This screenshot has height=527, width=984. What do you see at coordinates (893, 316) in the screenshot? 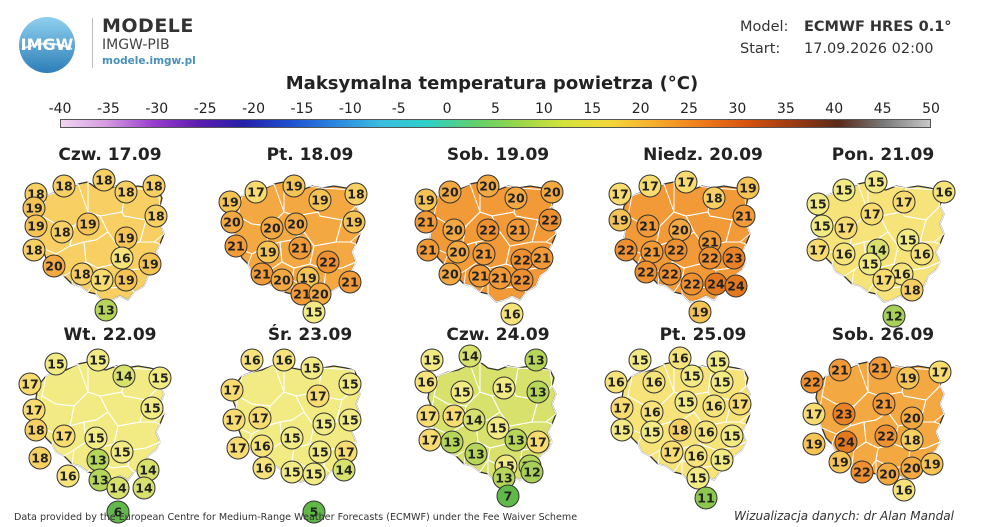
I see `temperature-value: 12` at bounding box center [893, 316].